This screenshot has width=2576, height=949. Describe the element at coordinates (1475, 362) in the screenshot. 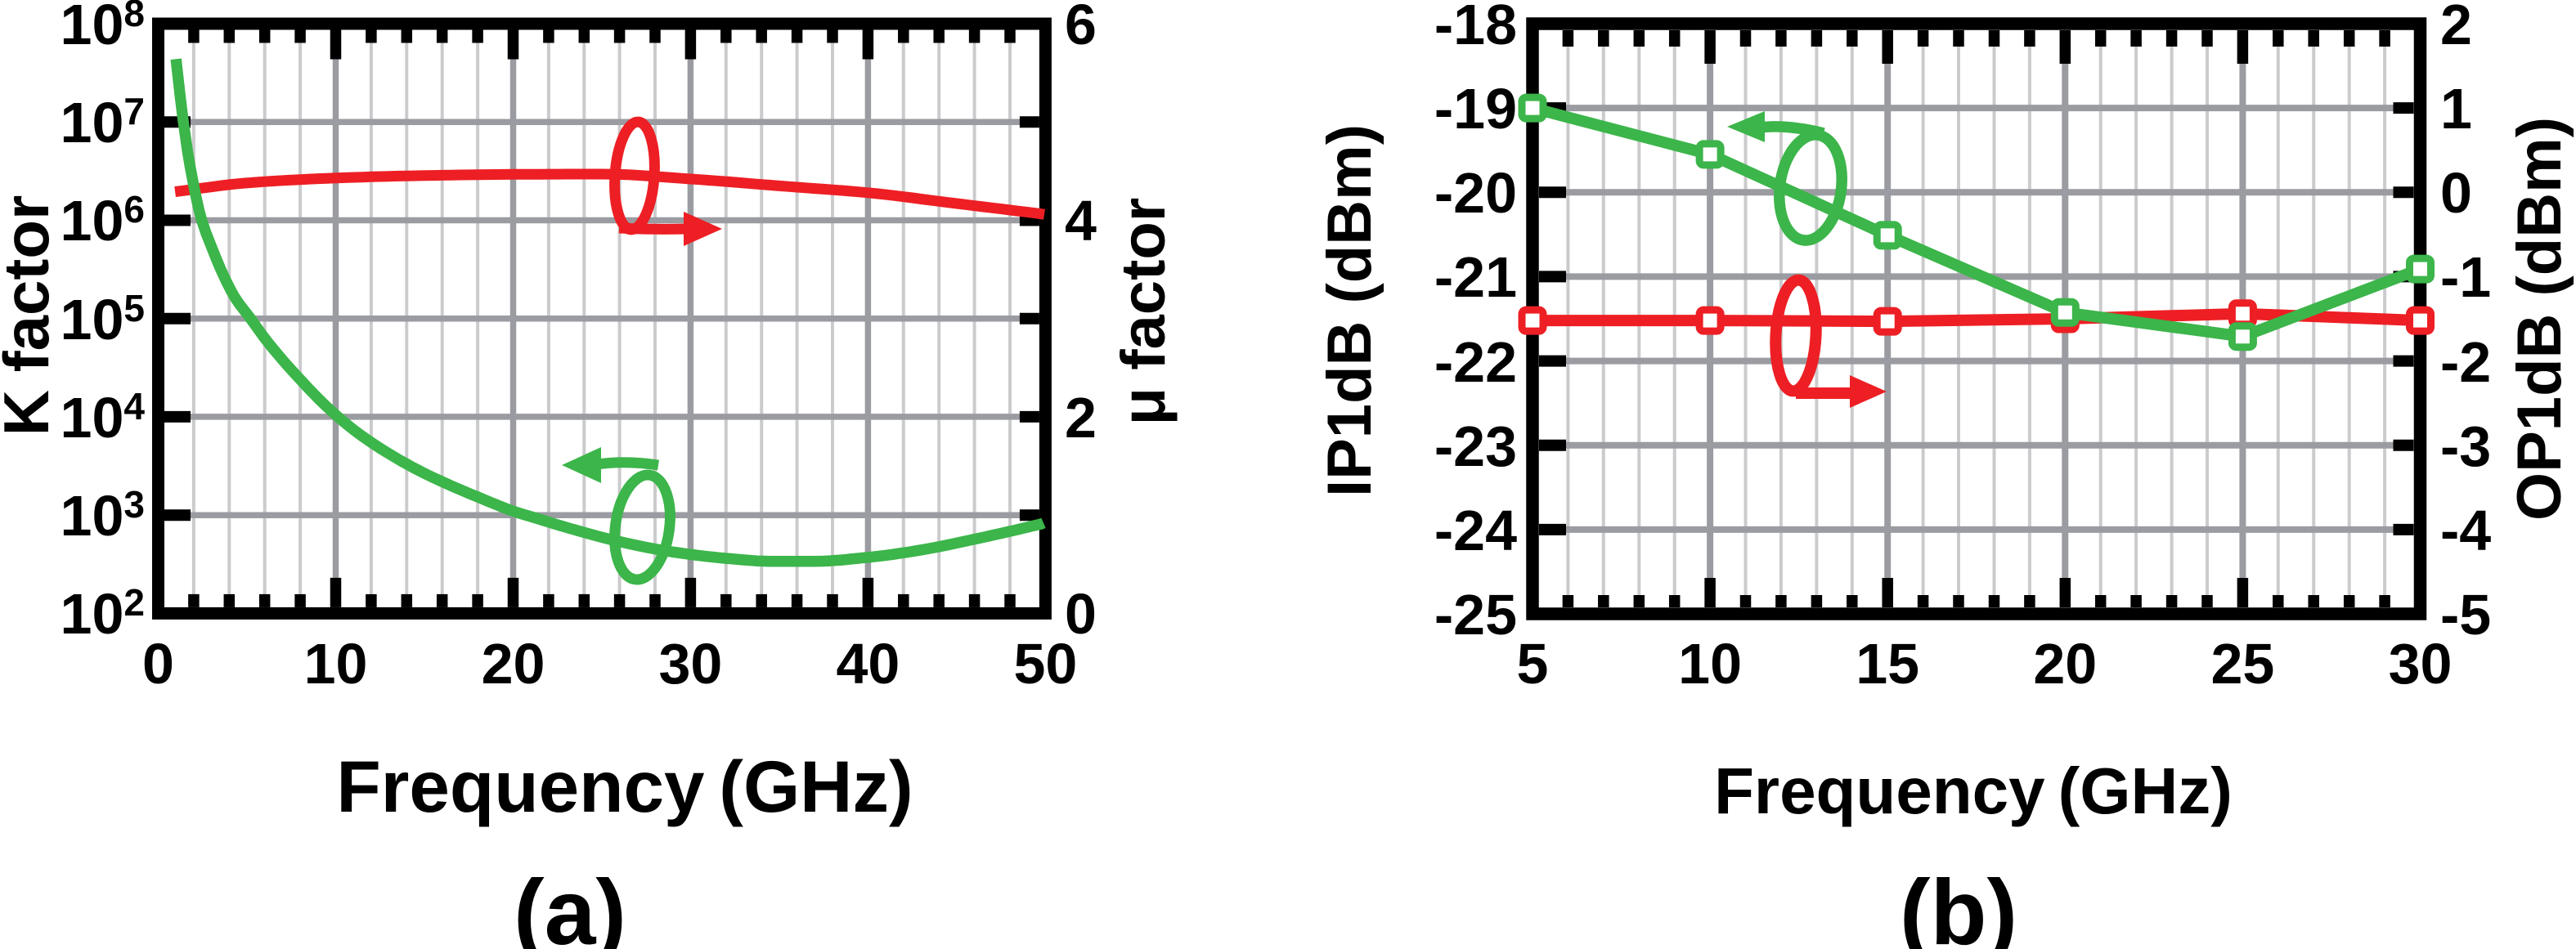

I see `svg-text: -22` at that location.